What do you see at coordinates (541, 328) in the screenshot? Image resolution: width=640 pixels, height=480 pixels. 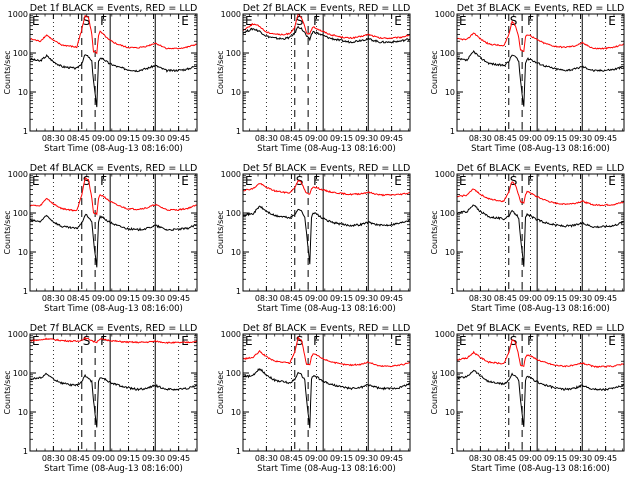 I see `panel-title: Det 9f BLACK = Events, RED = LLD` at bounding box center [541, 328].